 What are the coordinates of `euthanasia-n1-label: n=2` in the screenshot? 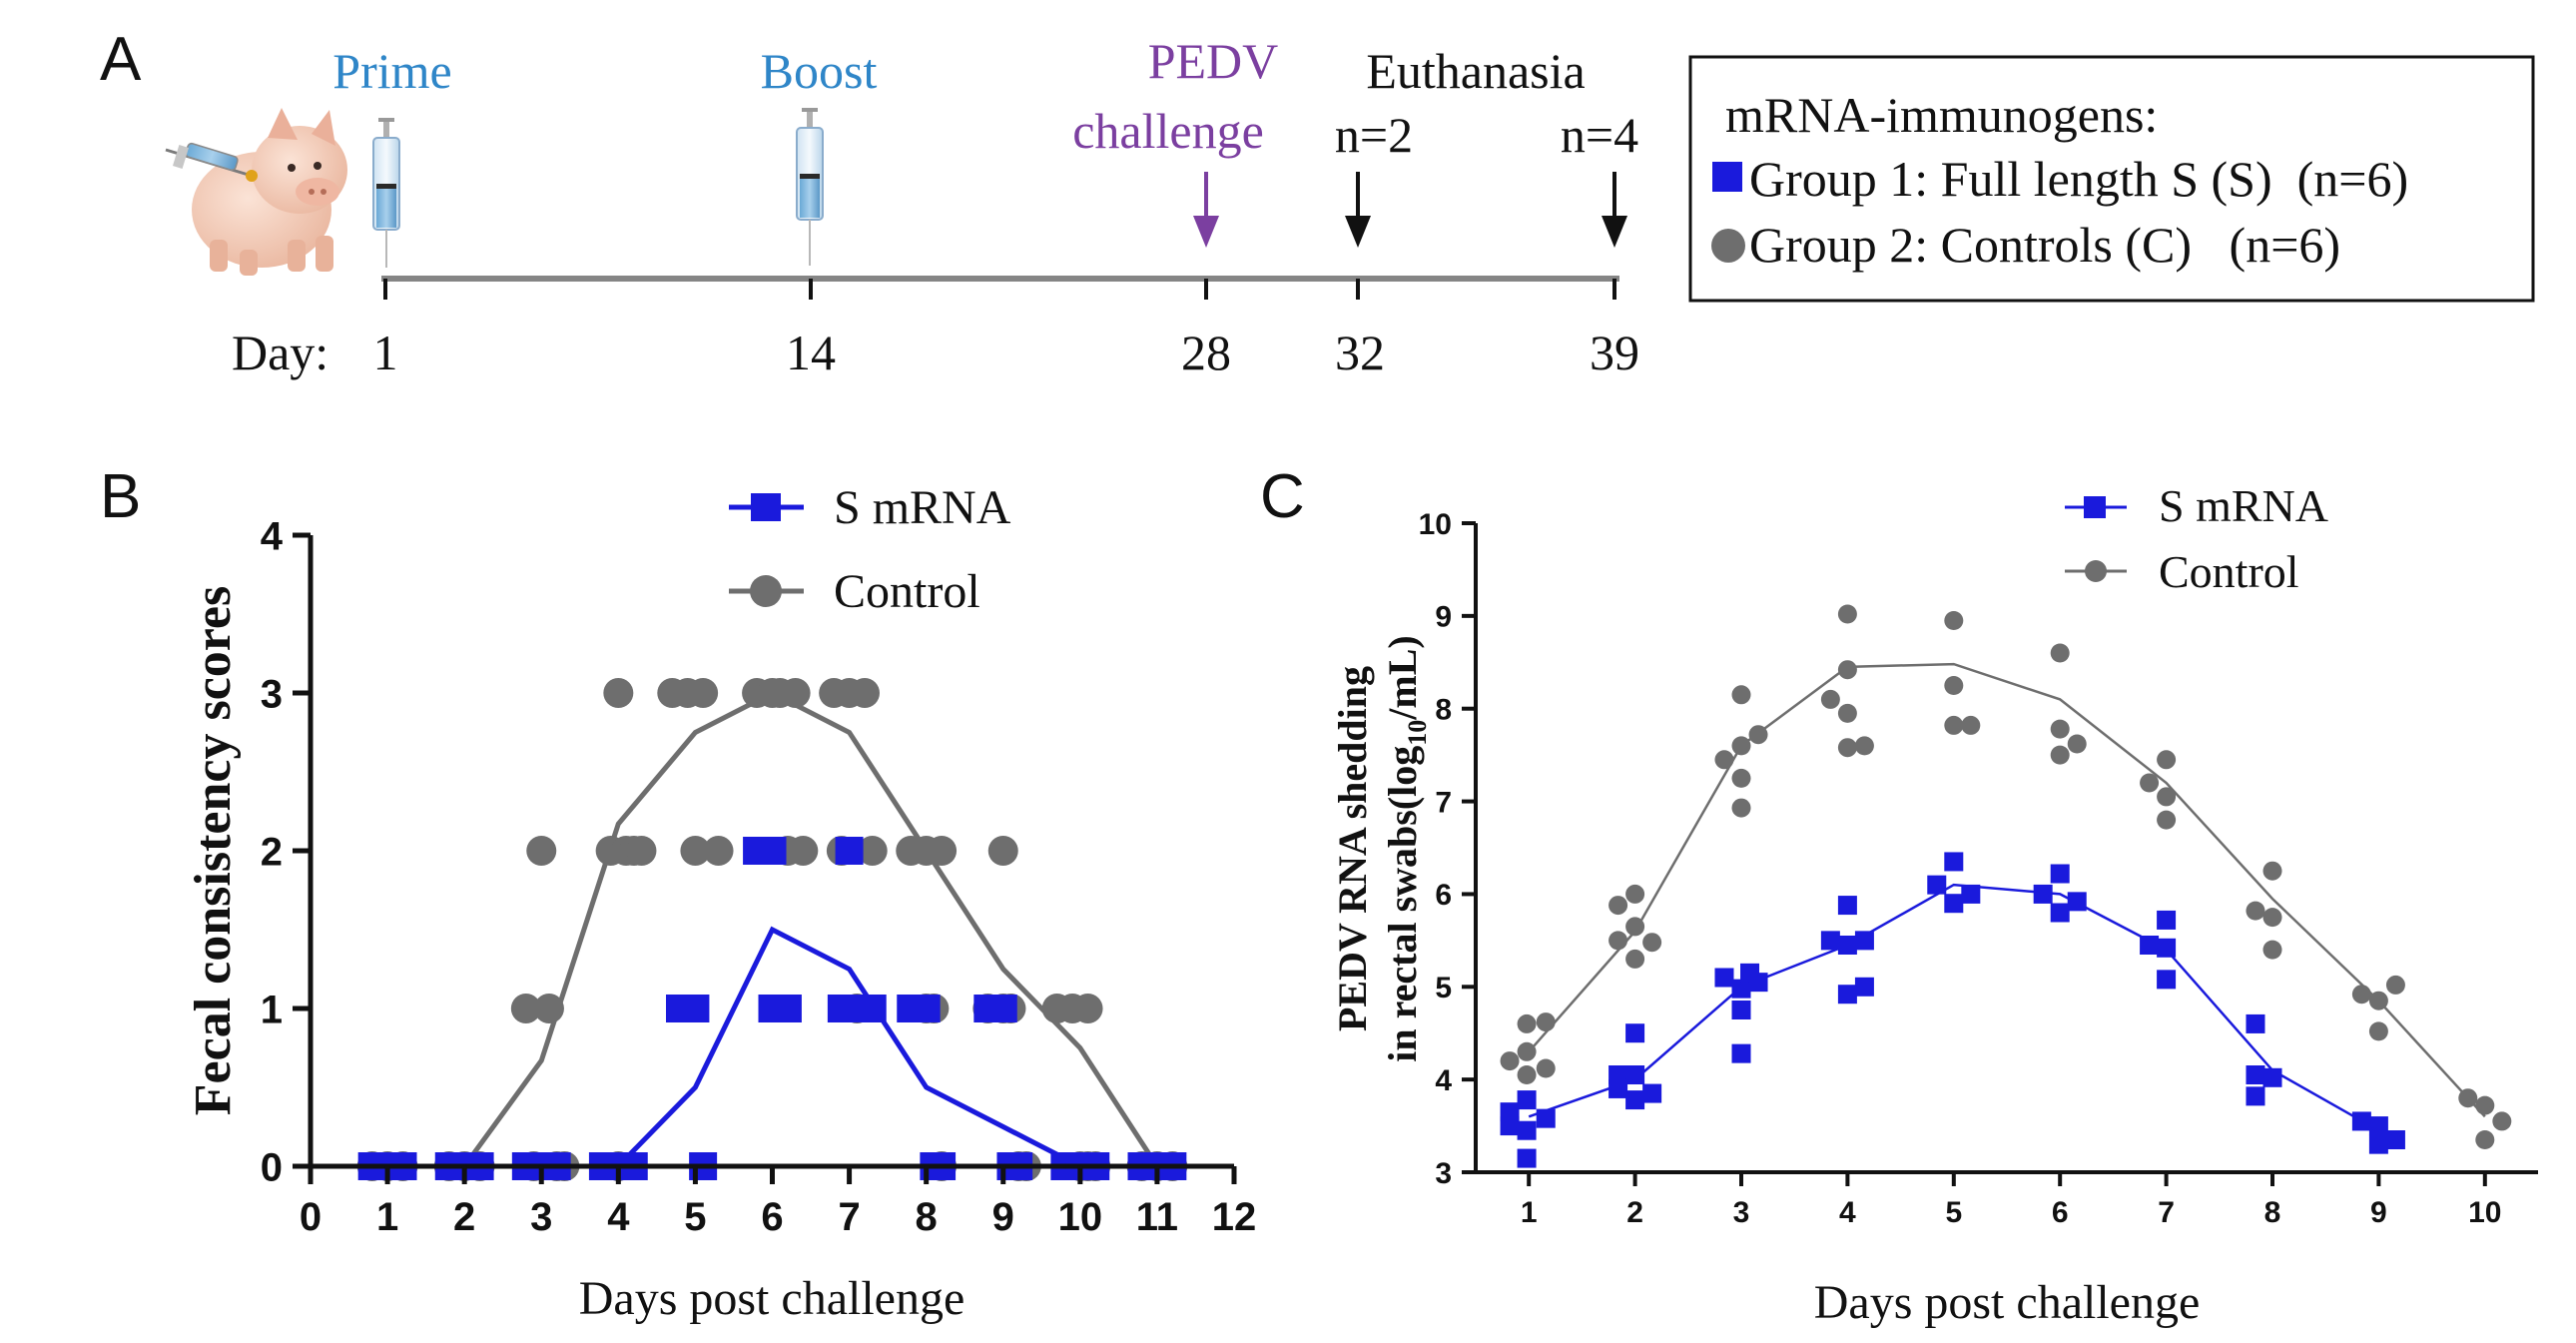 It's located at (1374, 135).